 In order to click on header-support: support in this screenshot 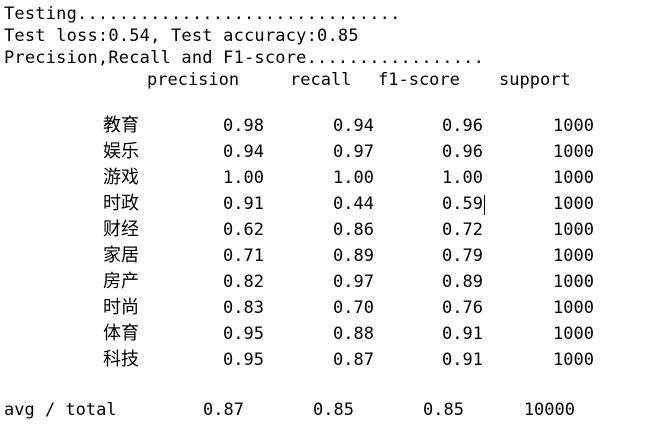, I will do `click(535, 80)`.